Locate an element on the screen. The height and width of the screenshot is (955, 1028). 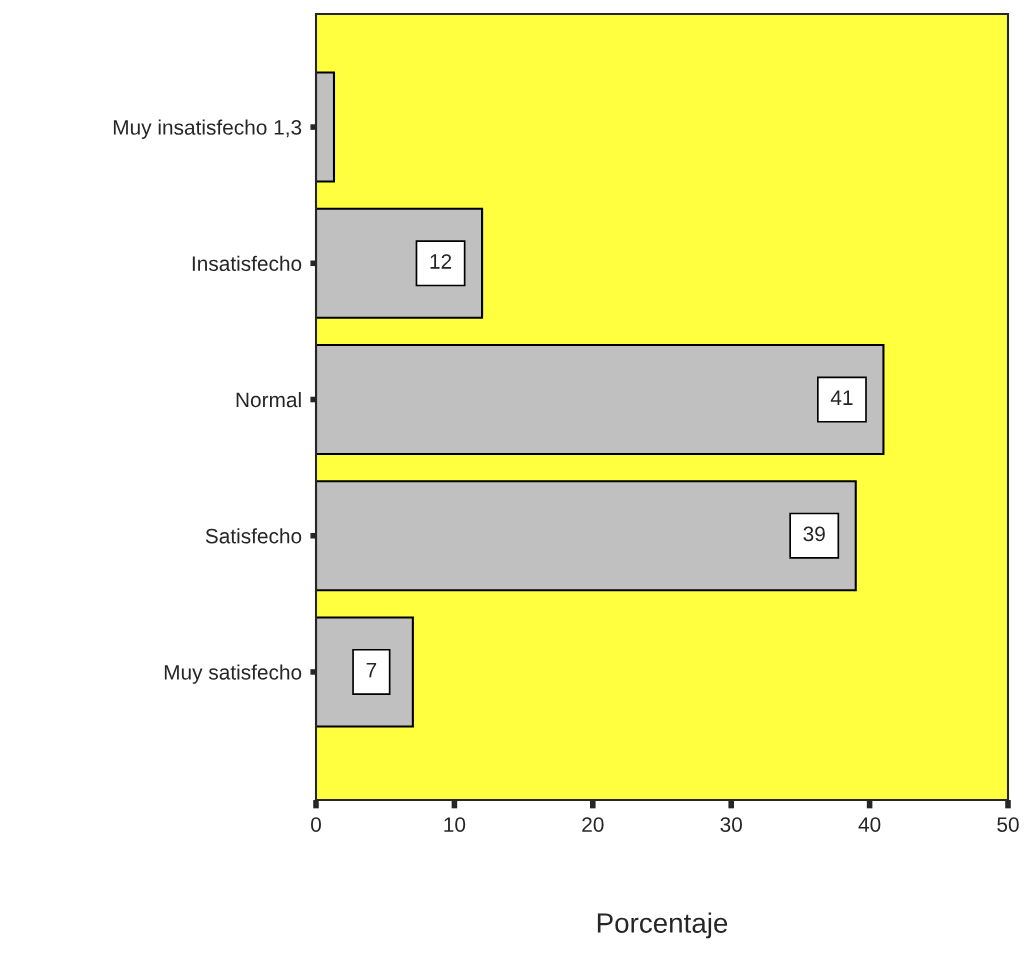
x-axis-title: Porcentaje is located at coordinates (662, 925).